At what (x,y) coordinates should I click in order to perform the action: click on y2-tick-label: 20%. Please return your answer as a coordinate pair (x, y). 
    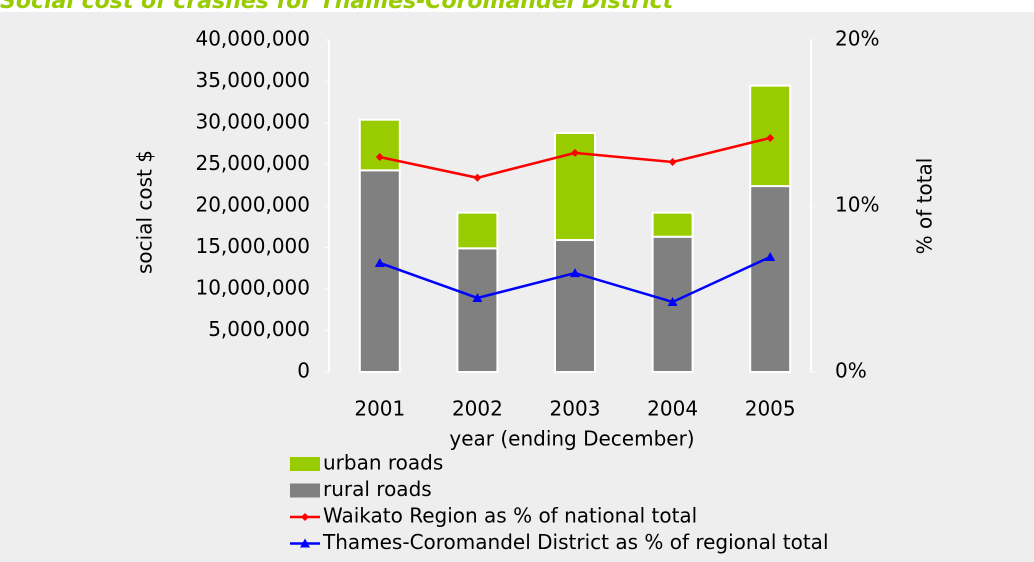
    Looking at the image, I should click on (857, 39).